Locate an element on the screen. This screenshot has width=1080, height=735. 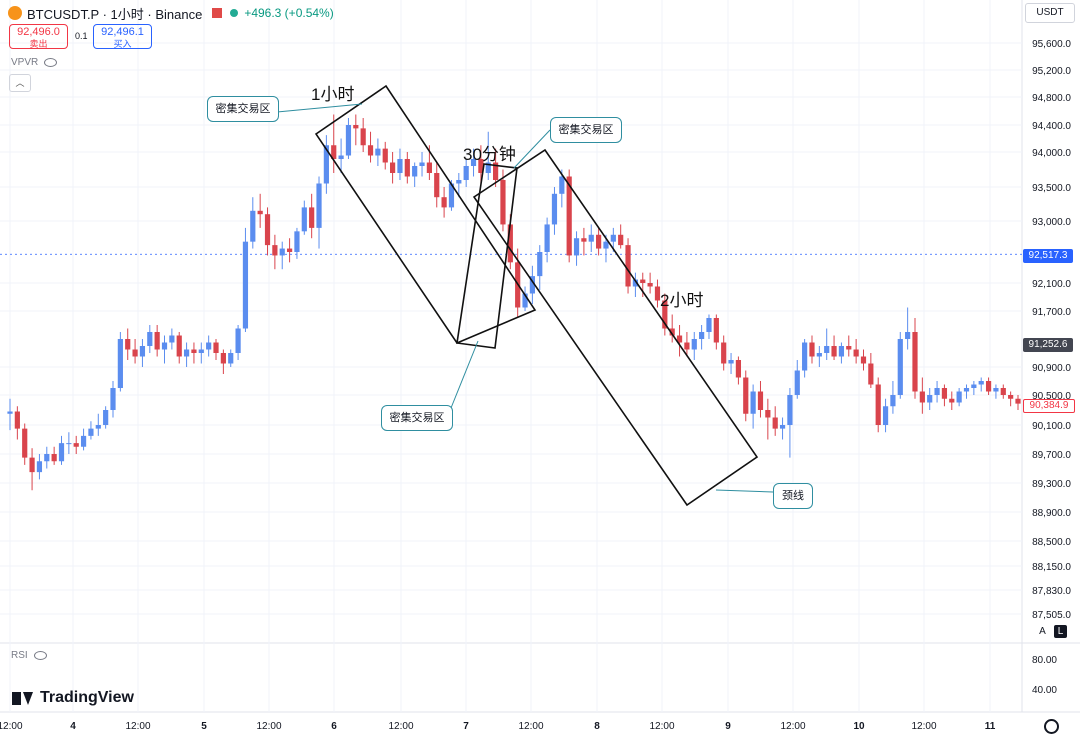
sell-label: 卖出 is located at coordinates (38, 44).